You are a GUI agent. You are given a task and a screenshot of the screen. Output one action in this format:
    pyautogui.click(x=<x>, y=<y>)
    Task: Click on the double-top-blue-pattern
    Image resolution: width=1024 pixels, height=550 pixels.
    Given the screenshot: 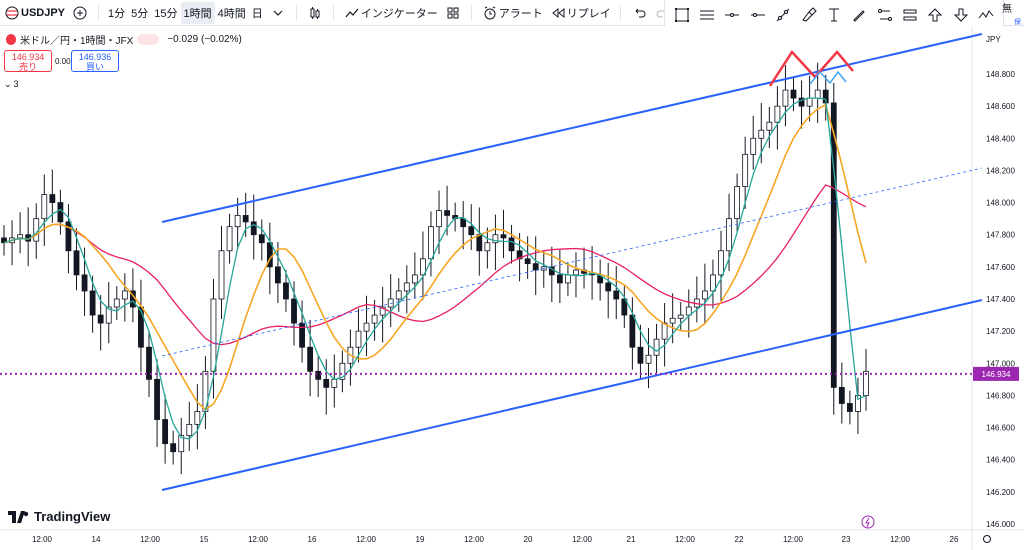 What is the action you would take?
    pyautogui.click(x=828, y=77)
    